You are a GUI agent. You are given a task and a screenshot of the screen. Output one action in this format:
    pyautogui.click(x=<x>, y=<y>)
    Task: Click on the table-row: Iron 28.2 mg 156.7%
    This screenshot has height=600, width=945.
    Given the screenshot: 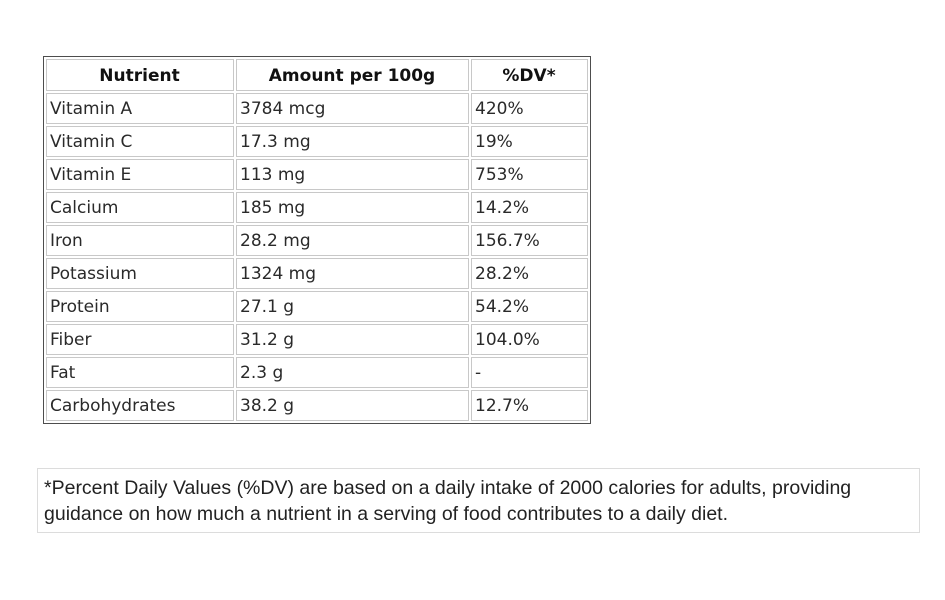 What is the action you would take?
    pyautogui.click(x=317, y=240)
    